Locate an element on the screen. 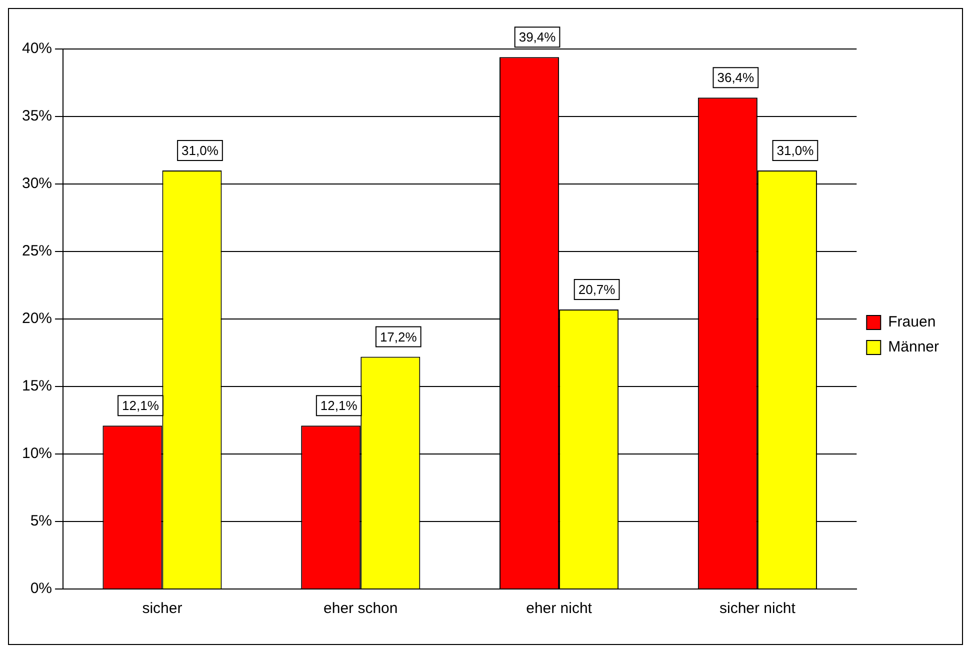 The width and height of the screenshot is (973, 655). y-tick-label: 10% is located at coordinates (37, 453).